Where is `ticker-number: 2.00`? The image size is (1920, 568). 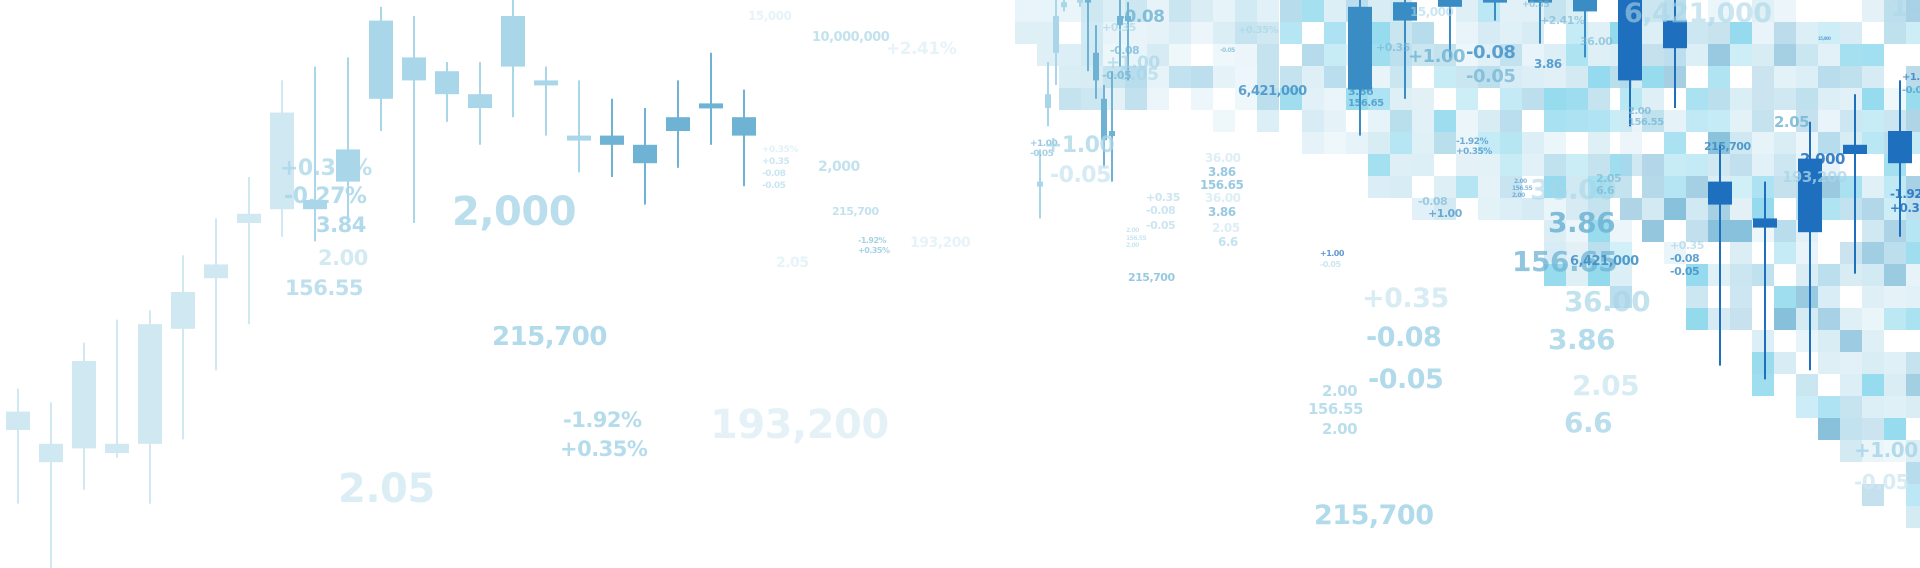 ticker-number: 2.00 is located at coordinates (1340, 429).